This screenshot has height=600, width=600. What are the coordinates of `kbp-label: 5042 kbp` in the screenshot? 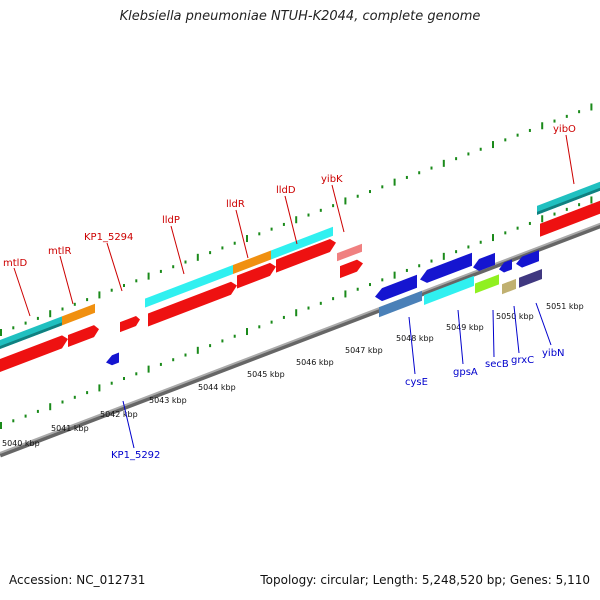 It's located at (119, 414).